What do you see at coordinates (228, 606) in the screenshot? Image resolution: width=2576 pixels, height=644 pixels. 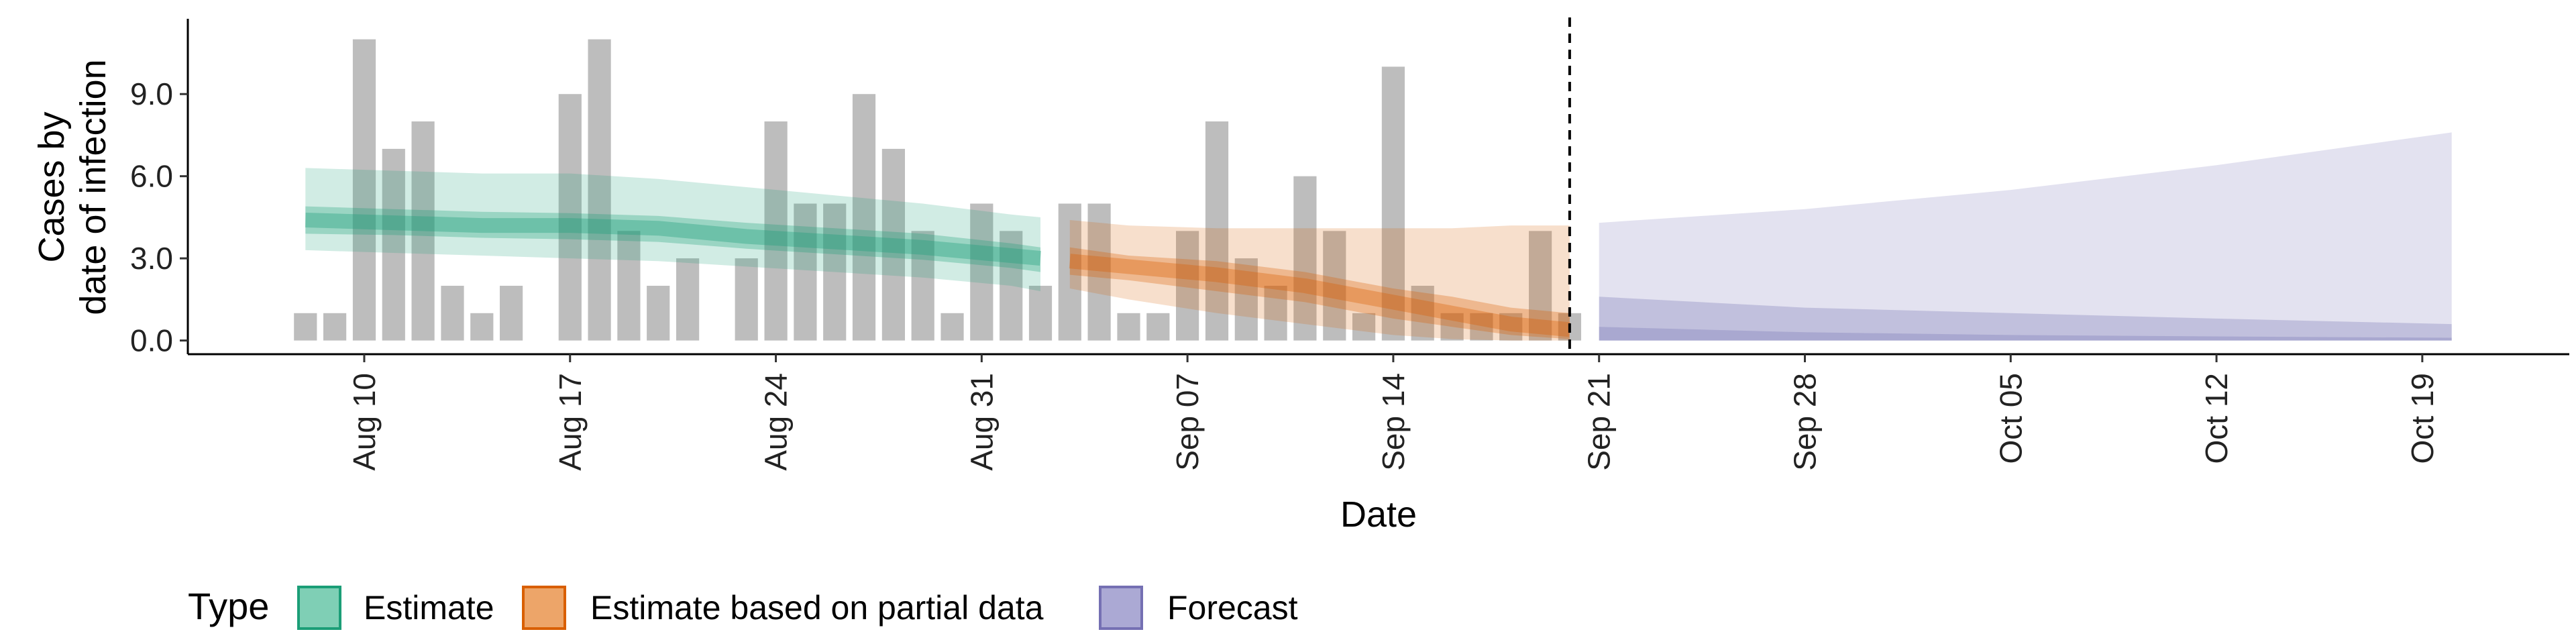 I see `legend-title: Type` at bounding box center [228, 606].